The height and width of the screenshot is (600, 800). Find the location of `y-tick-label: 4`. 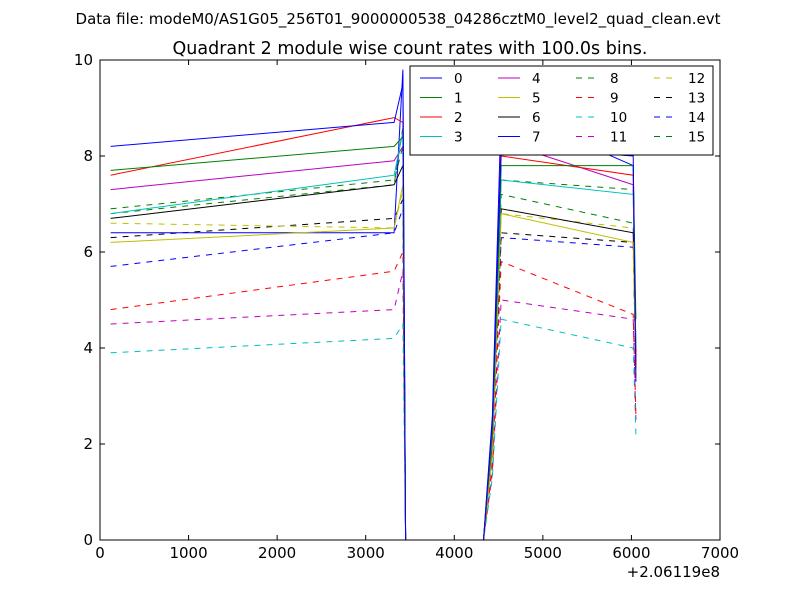

y-tick-label: 4 is located at coordinates (88, 348).